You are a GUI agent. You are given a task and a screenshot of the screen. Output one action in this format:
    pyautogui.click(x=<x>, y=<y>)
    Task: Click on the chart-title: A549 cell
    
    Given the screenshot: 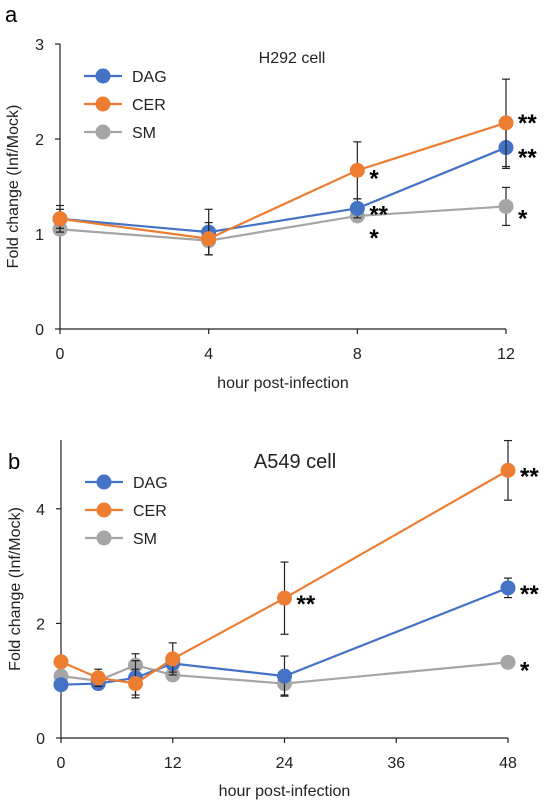 What is the action you would take?
    pyautogui.click(x=295, y=462)
    